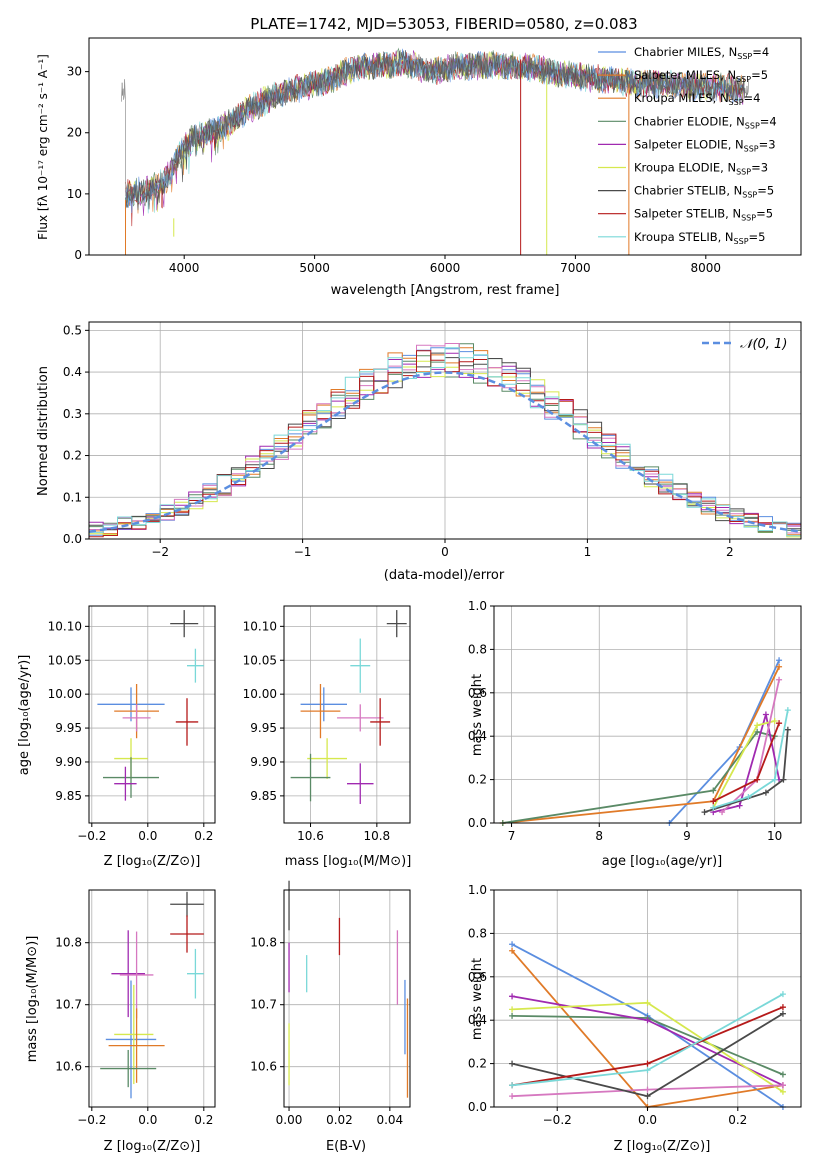  What do you see at coordinates (701, 76) in the screenshot?
I see `legend-label: Salpeter MILES, NSSP=5` at bounding box center [701, 76].